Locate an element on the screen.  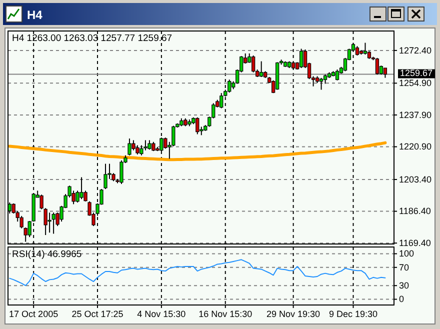
y-tick-label: 1254.90 is located at coordinates (415, 83).